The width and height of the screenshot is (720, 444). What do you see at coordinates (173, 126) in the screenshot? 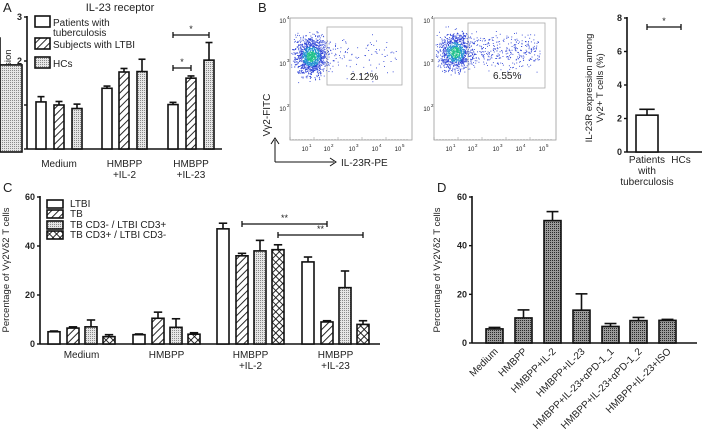
I see `bar-patients-with-tuberculosis` at bounding box center [173, 126].